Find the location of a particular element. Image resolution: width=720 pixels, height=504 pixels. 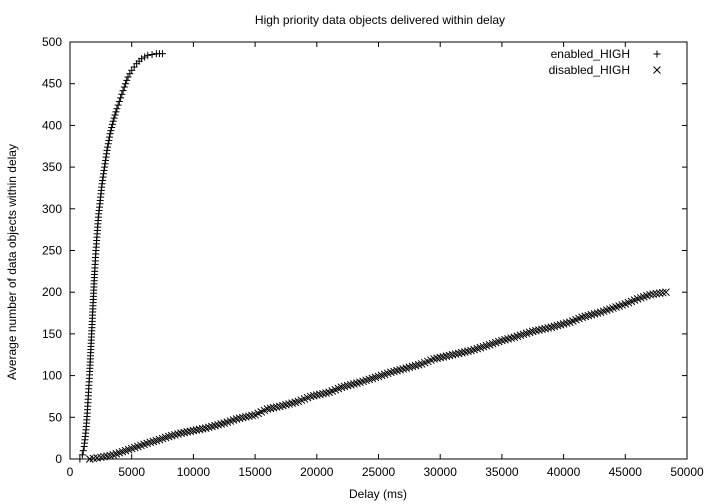

y-tick-label: 250 is located at coordinates (52, 251).